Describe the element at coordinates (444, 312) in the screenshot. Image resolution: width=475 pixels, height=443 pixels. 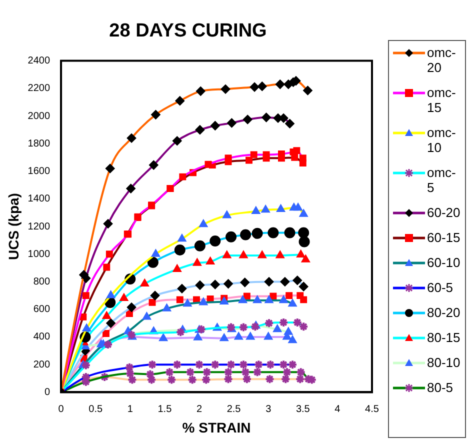
I see `legend-label: 80-20` at that location.